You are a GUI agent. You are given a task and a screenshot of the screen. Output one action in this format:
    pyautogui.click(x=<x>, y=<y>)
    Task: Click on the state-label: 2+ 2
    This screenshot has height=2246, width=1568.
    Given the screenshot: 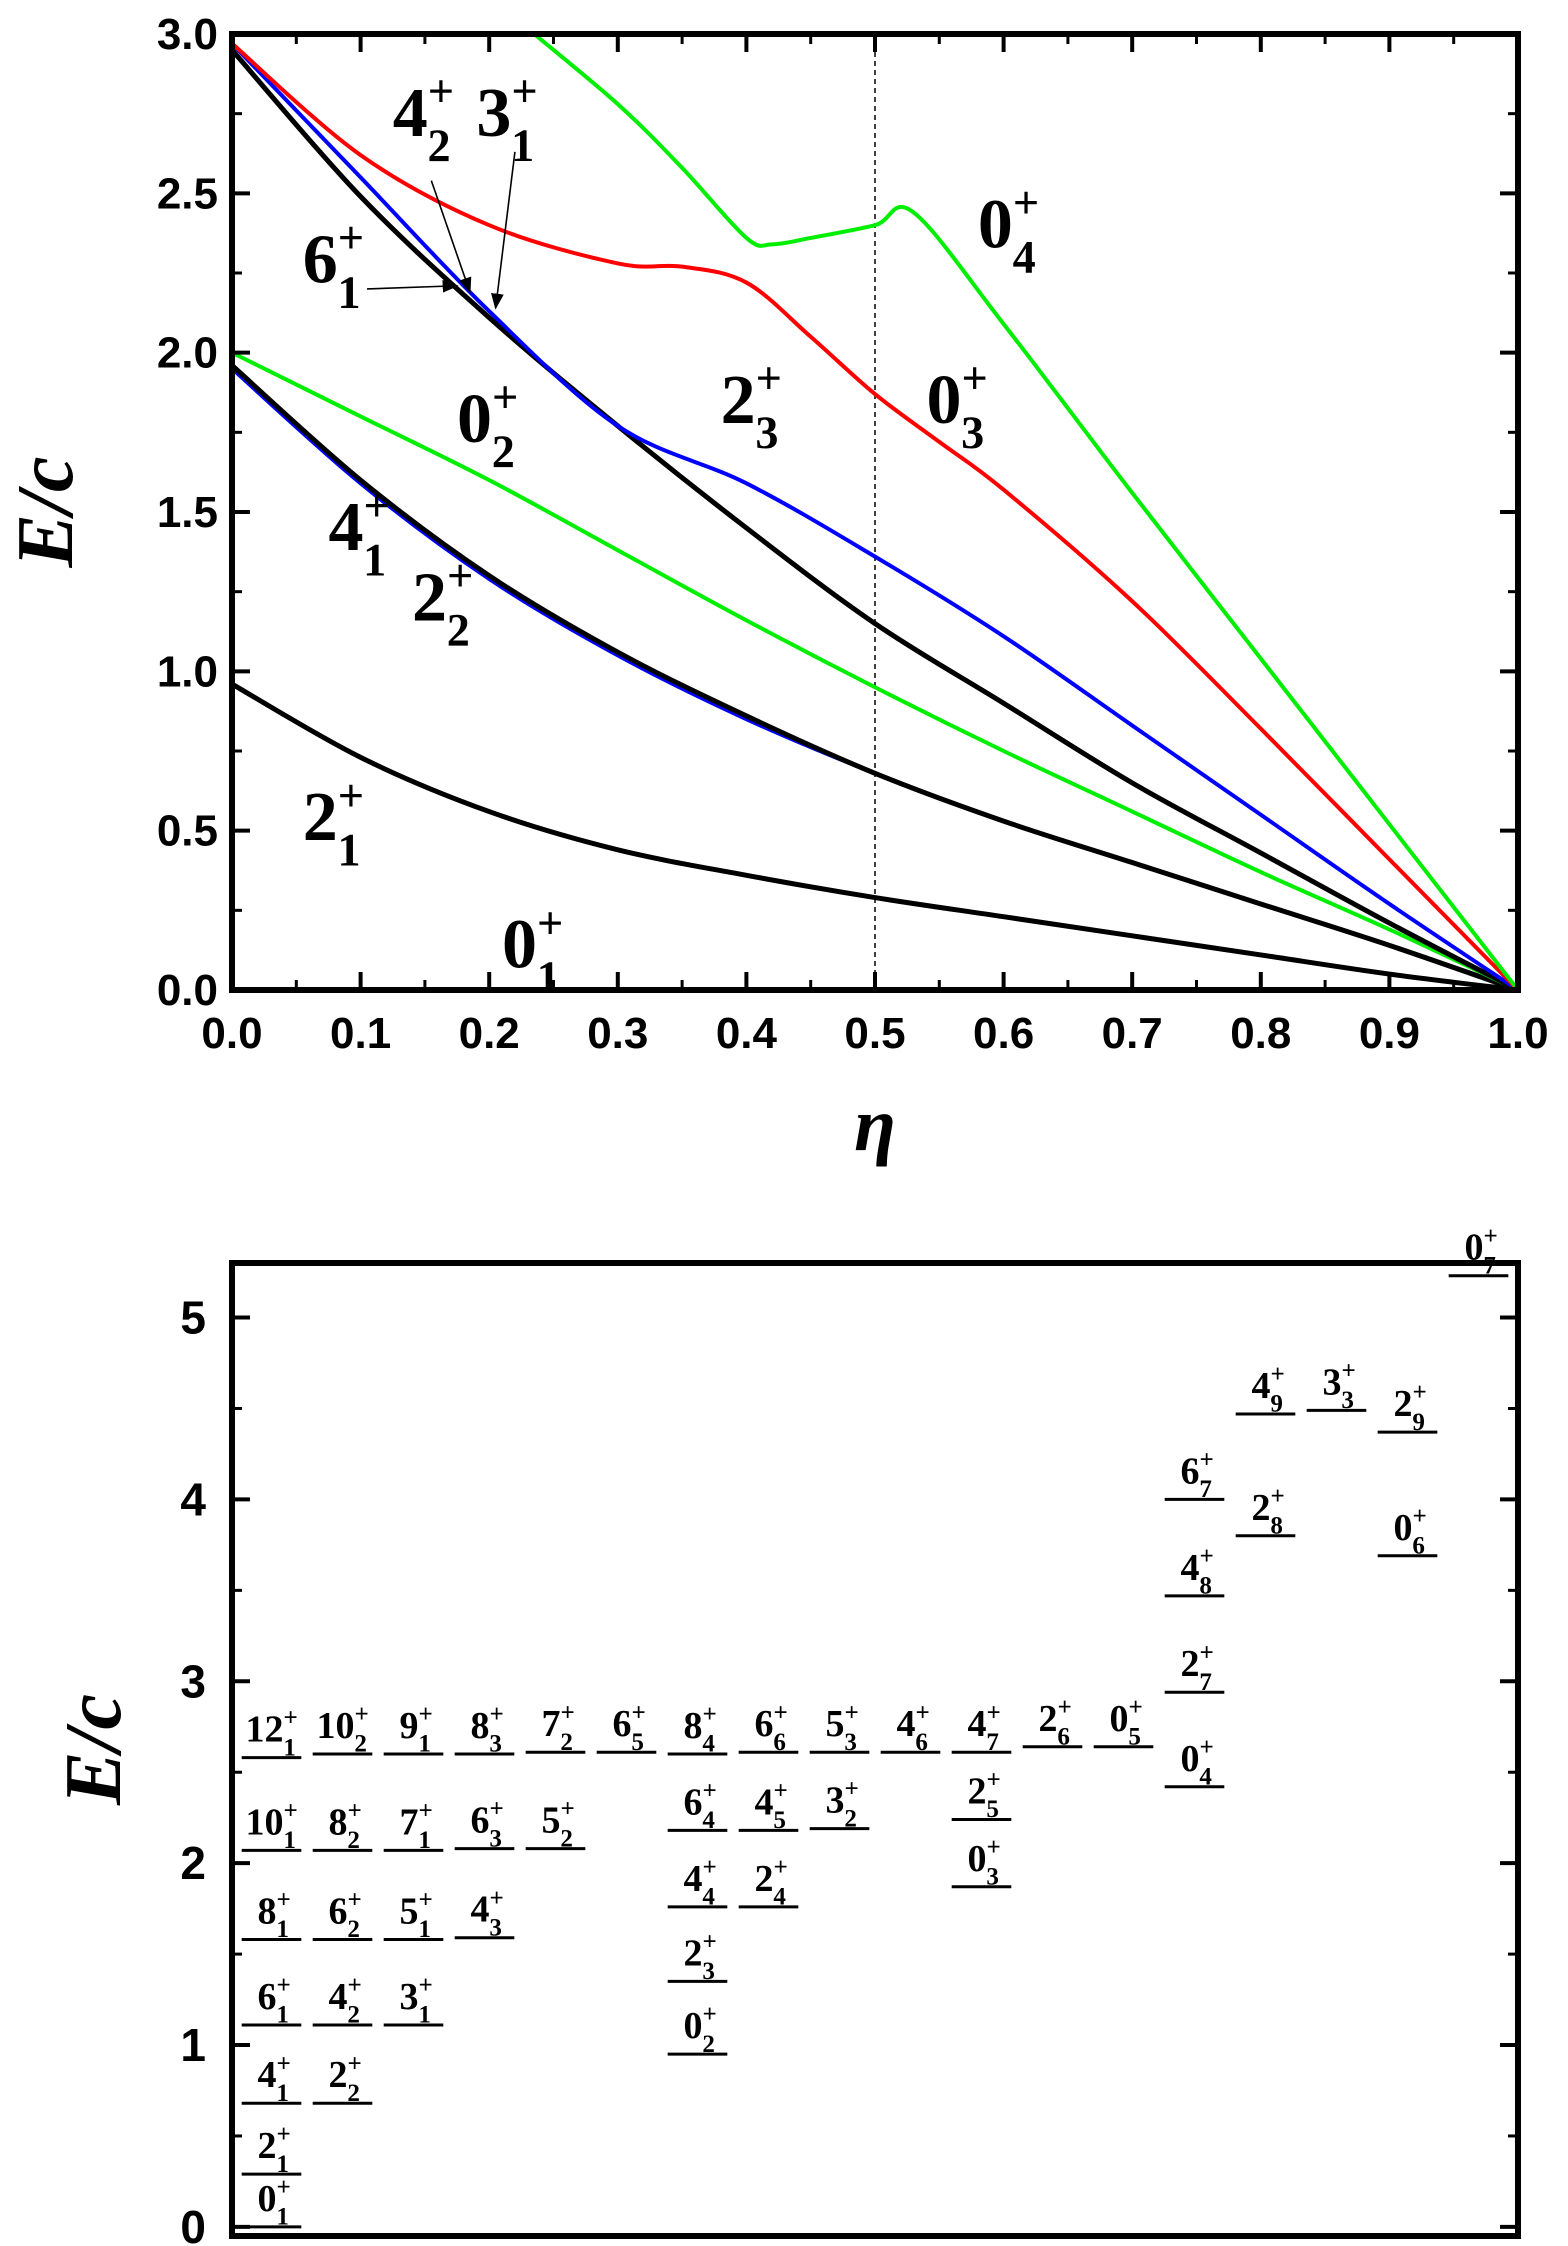 What is the action you would take?
    pyautogui.click(x=442, y=603)
    